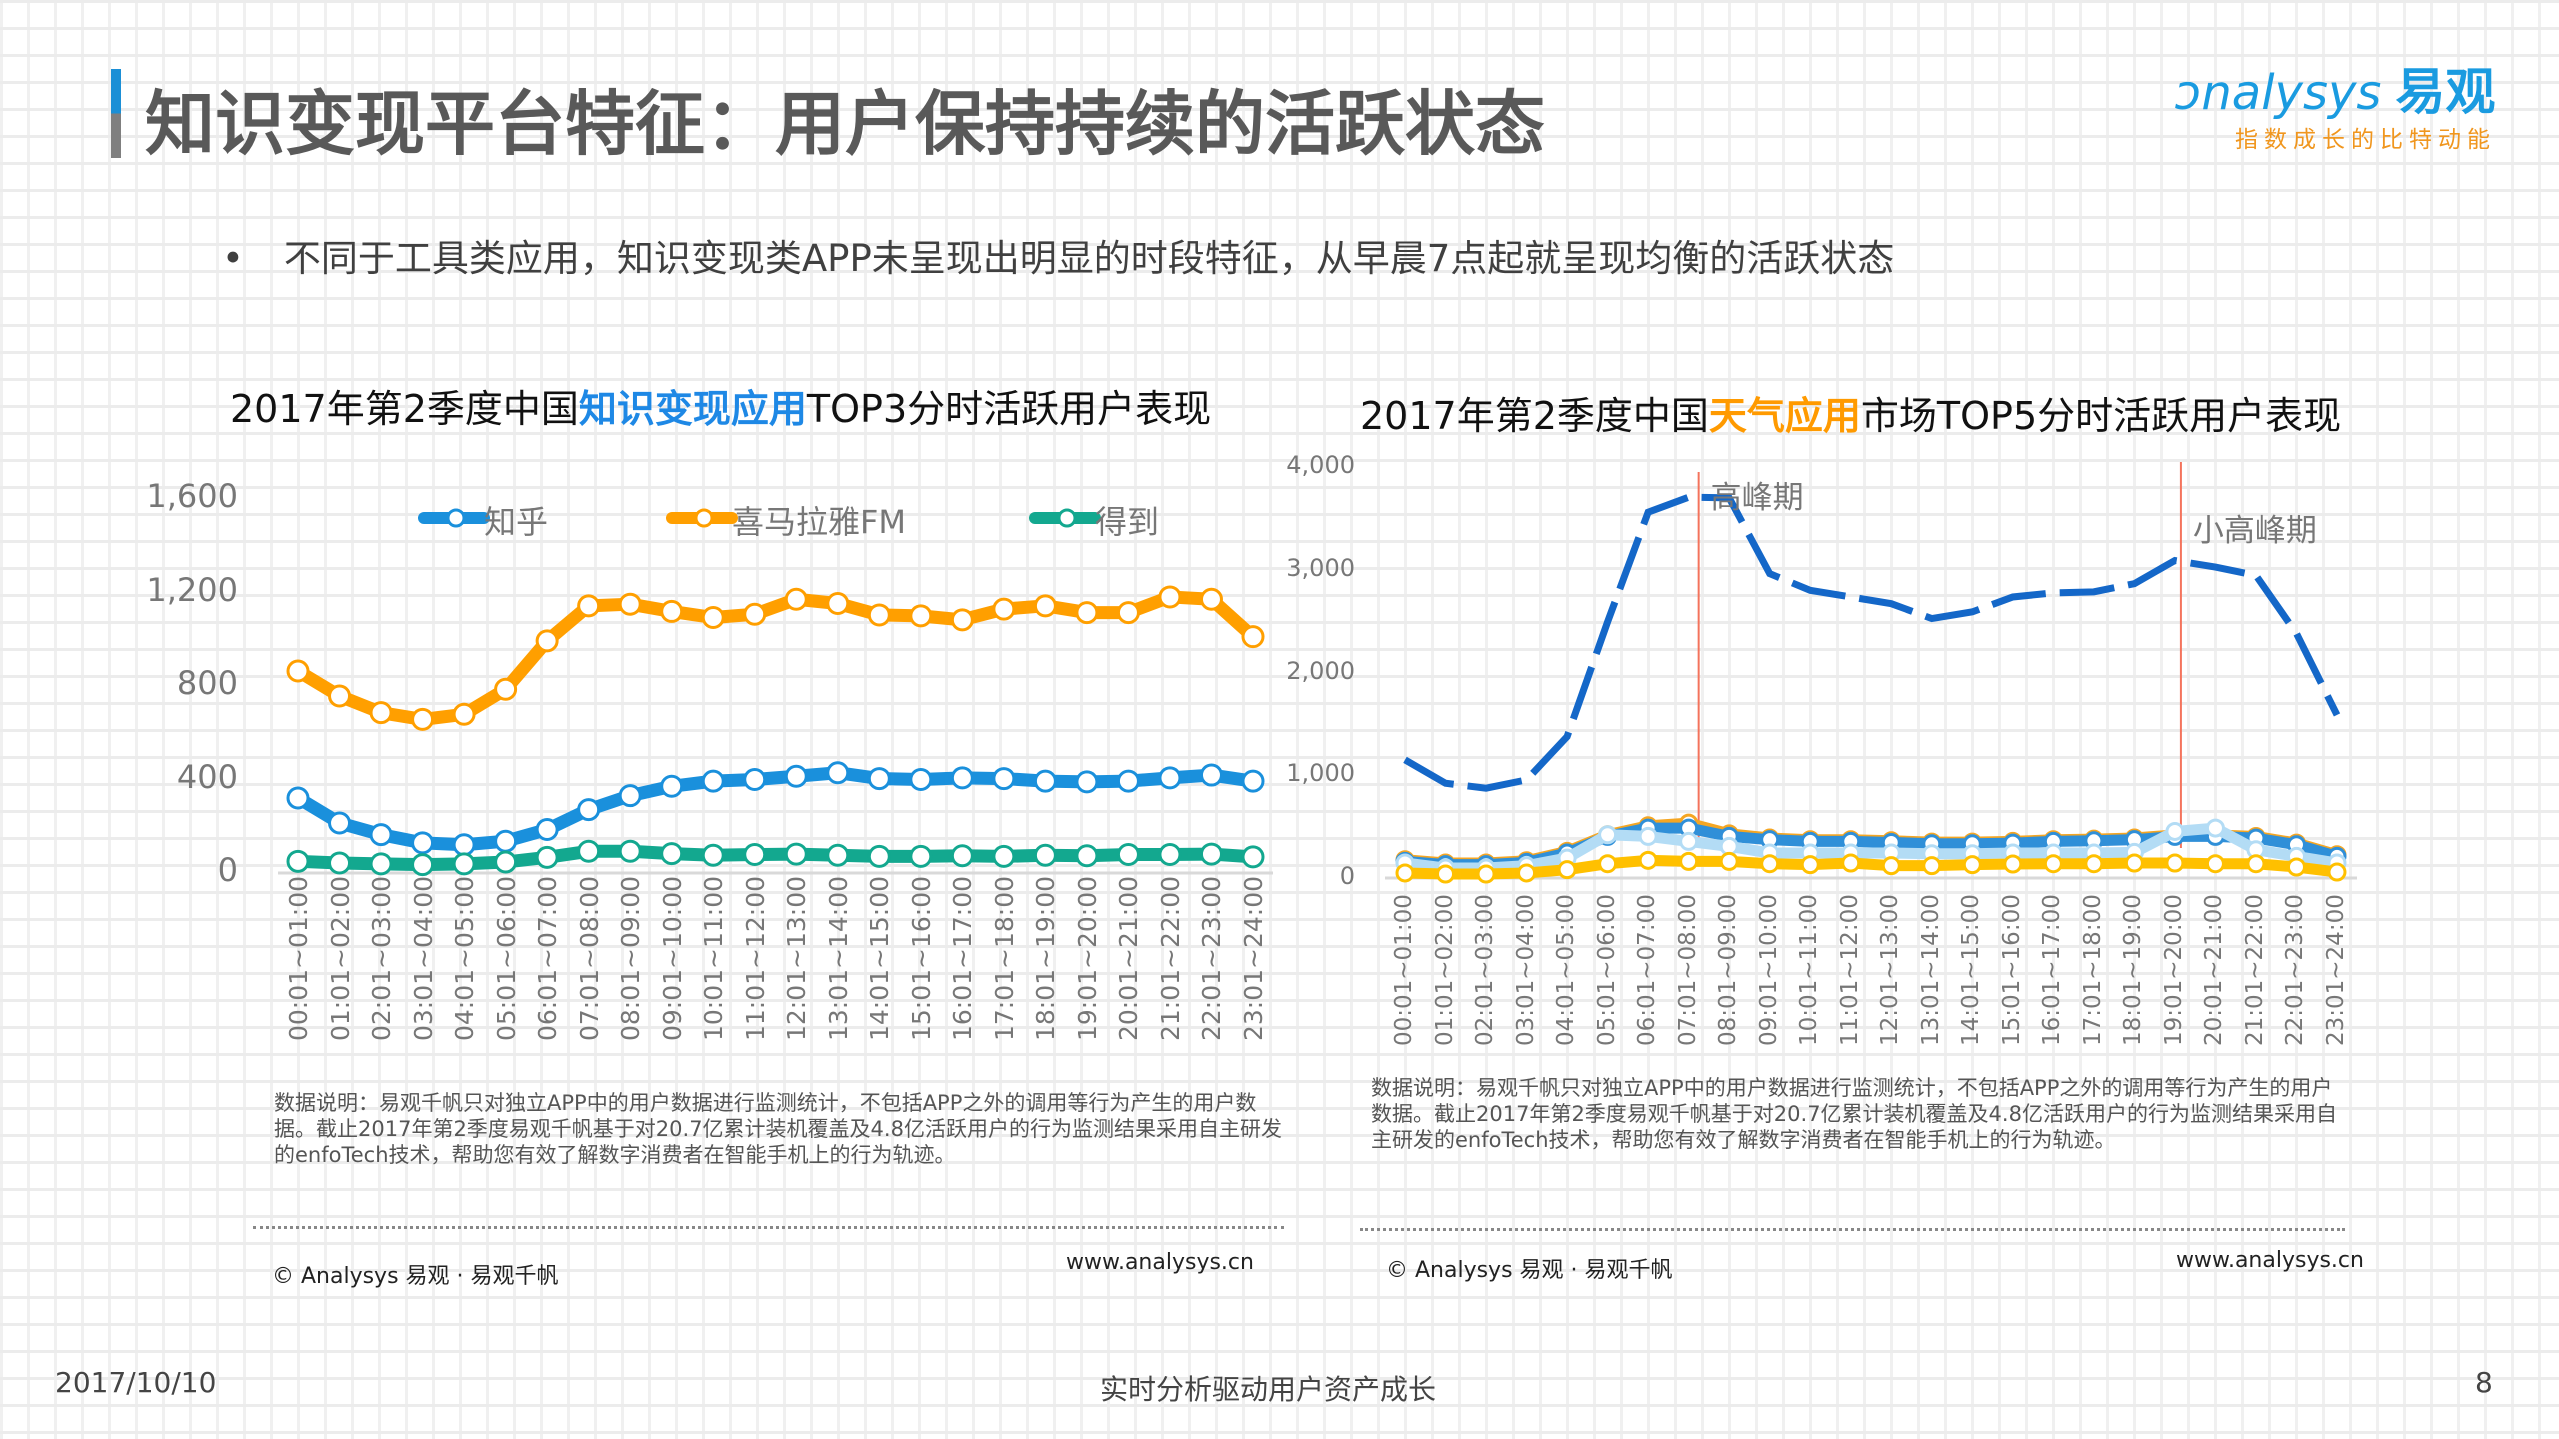 The height and width of the screenshot is (1439, 2559). What do you see at coordinates (819, 522) in the screenshot?
I see `legend-label: 喜马拉雅FM` at bounding box center [819, 522].